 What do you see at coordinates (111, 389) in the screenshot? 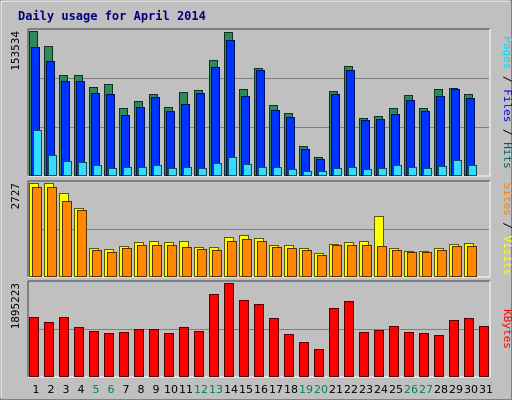
I see `x-tick-label-day-6: 6` at bounding box center [111, 389].